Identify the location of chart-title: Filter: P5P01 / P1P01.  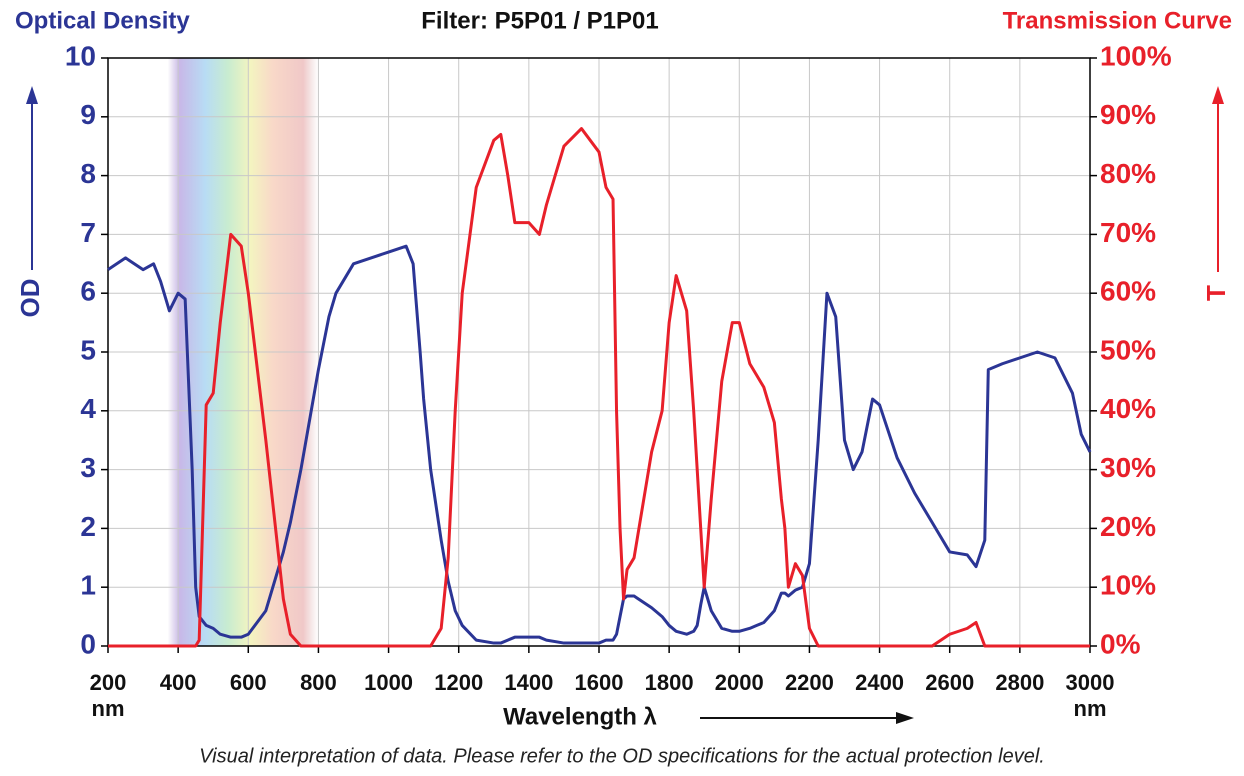
(539, 20).